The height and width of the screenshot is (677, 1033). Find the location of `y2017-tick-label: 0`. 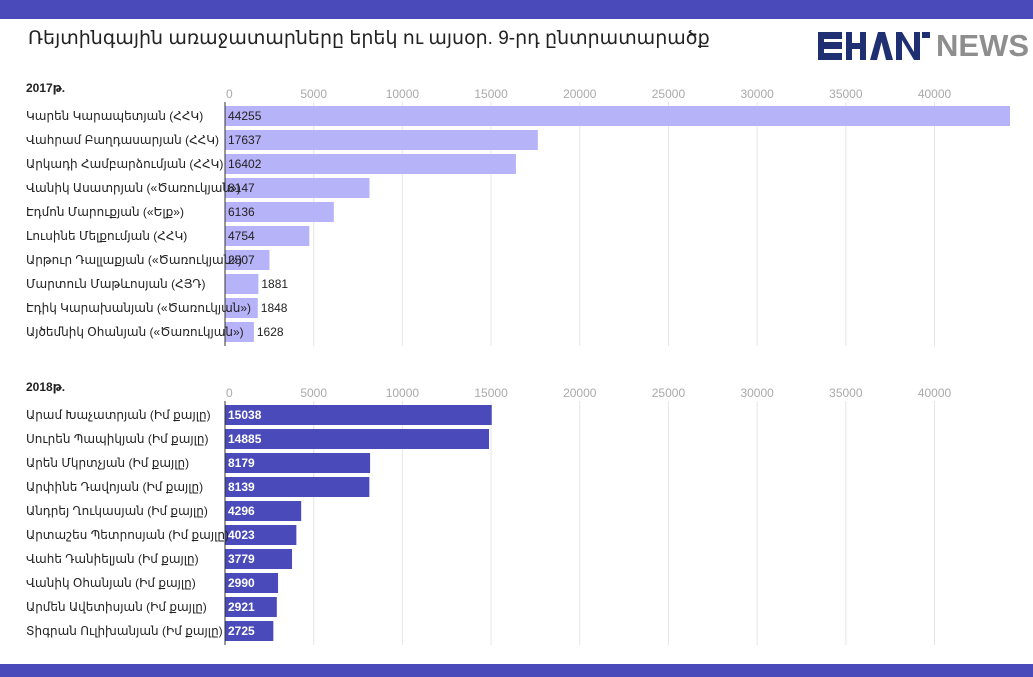

y2017-tick-label: 0 is located at coordinates (229, 94).